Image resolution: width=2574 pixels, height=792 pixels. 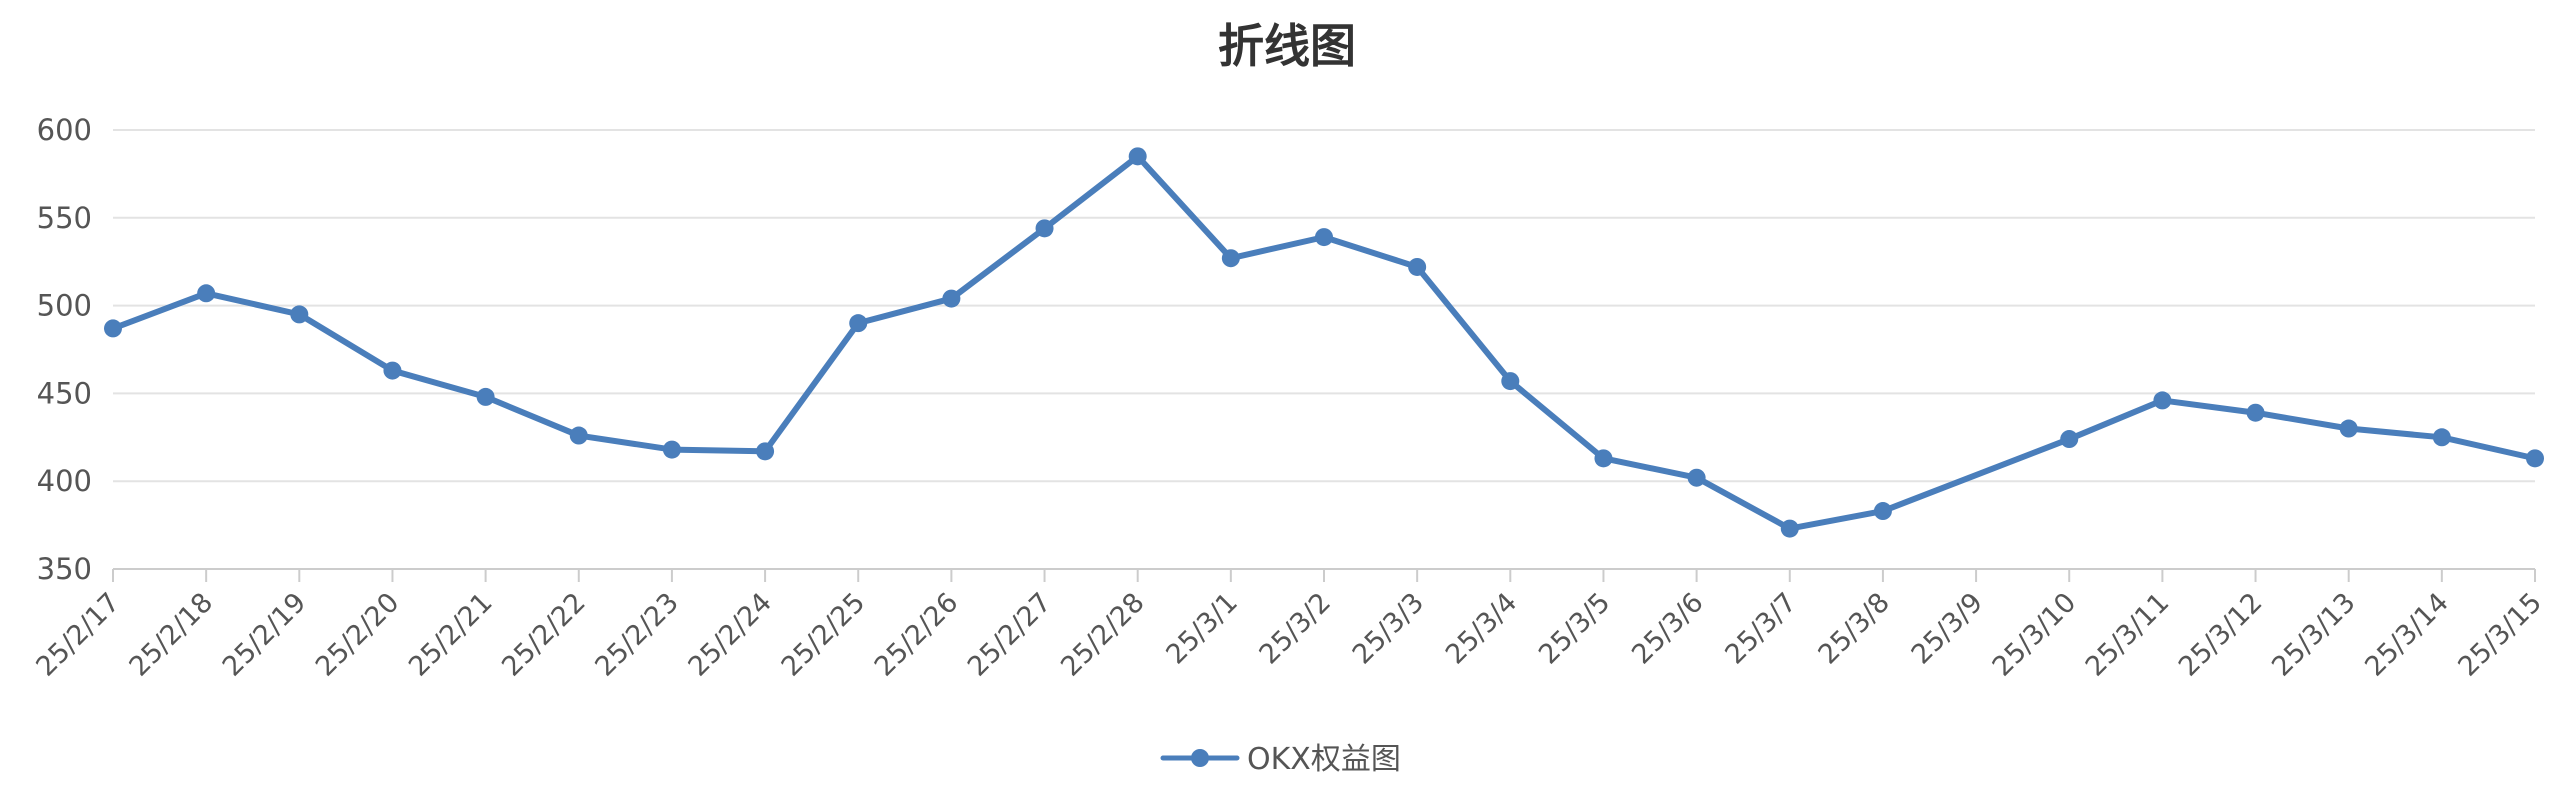 I want to click on x-tick-label: 25/2/21, so click(x=451, y=635).